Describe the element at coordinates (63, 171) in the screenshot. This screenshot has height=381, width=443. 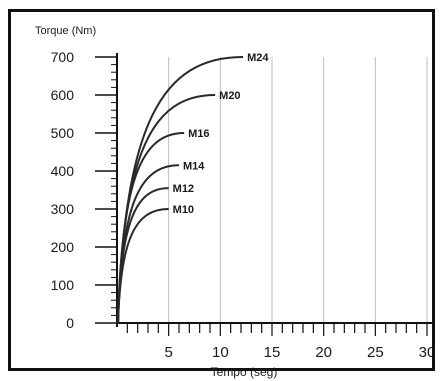
I see `y-tick-label: 400` at that location.